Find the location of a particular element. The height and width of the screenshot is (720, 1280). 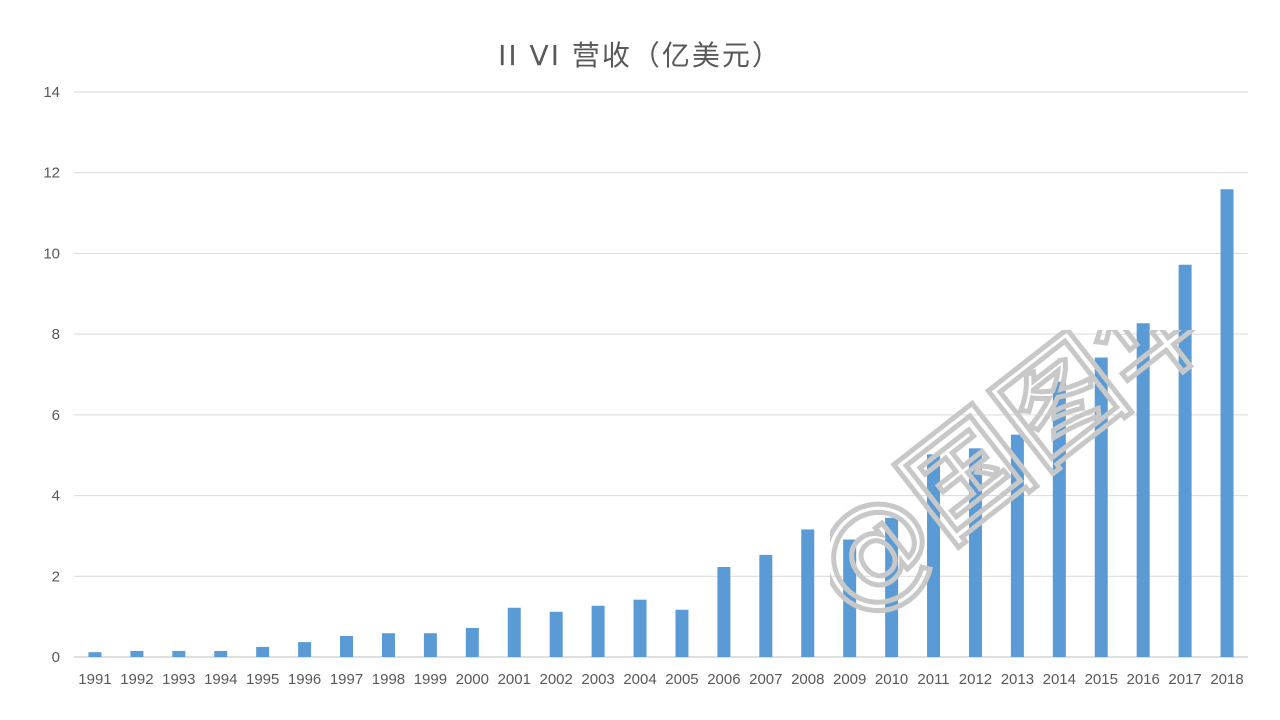

x-tick-label: 1991 is located at coordinates (94, 679).